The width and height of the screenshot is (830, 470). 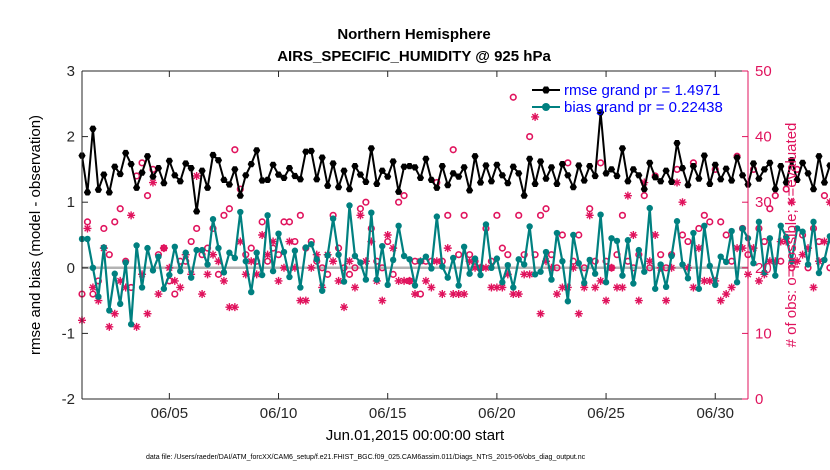 What do you see at coordinates (71, 71) in the screenshot?
I see `y-left-tick-label: 3` at bounding box center [71, 71].